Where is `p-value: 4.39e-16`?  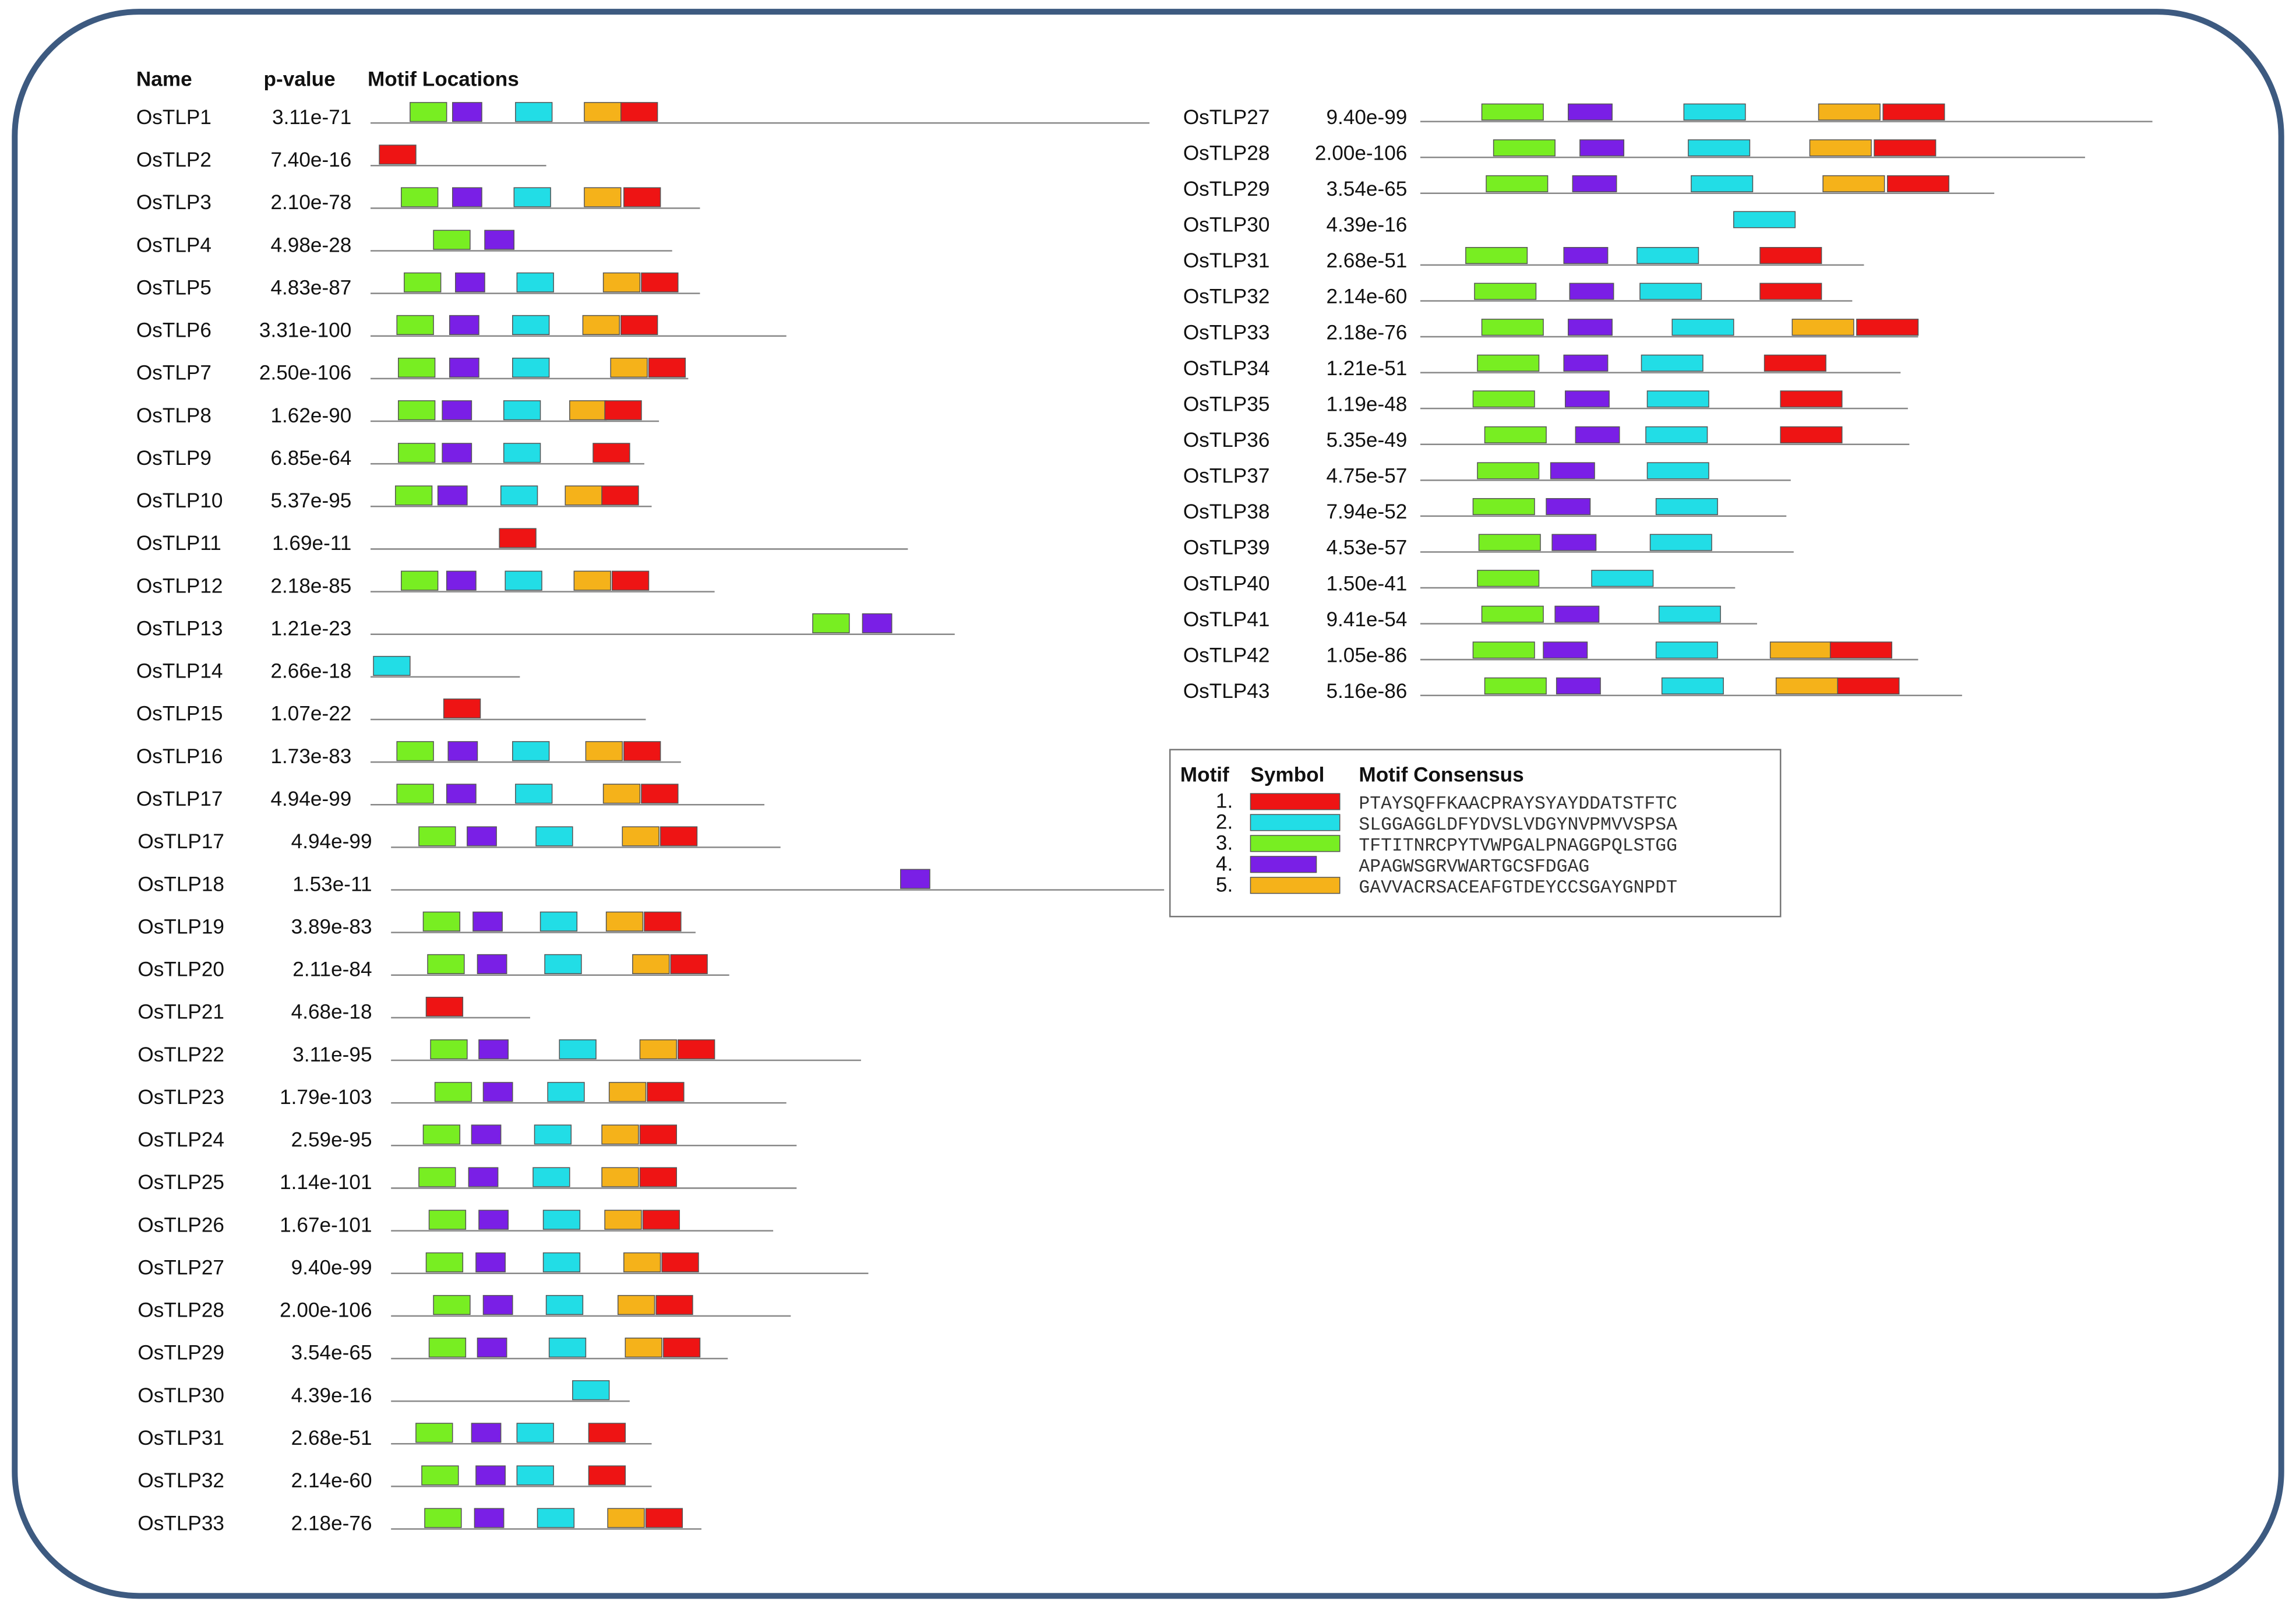
p-value: 4.39e-16 is located at coordinates (1366, 225).